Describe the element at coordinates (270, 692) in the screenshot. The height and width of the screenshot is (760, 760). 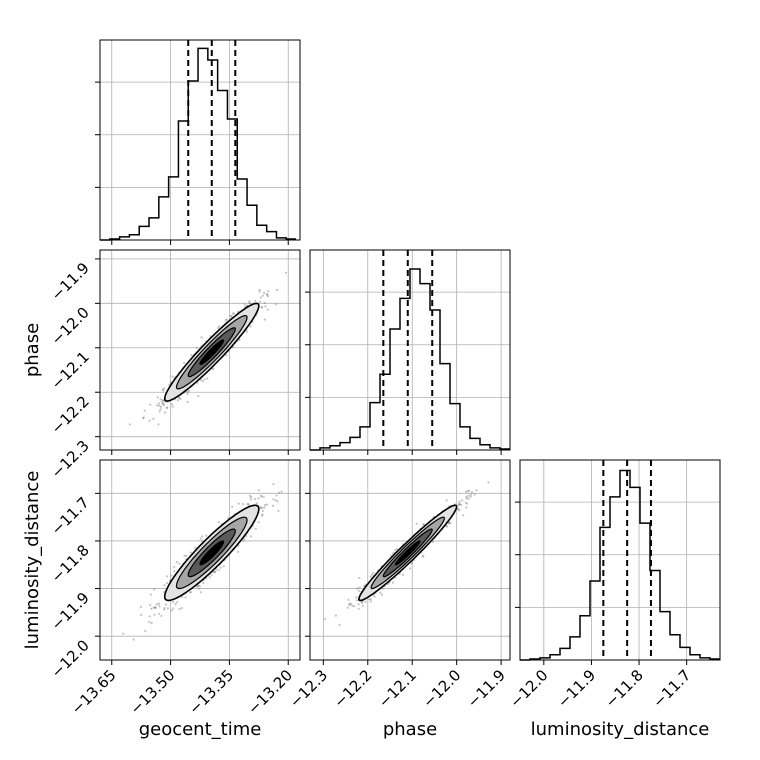
I see `x-tick-label: −13.20` at that location.